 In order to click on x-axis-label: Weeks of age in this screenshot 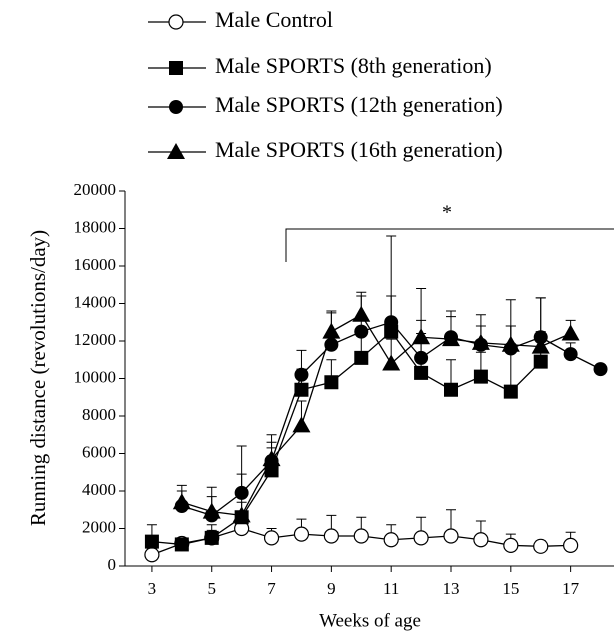, I will do `click(370, 620)`.